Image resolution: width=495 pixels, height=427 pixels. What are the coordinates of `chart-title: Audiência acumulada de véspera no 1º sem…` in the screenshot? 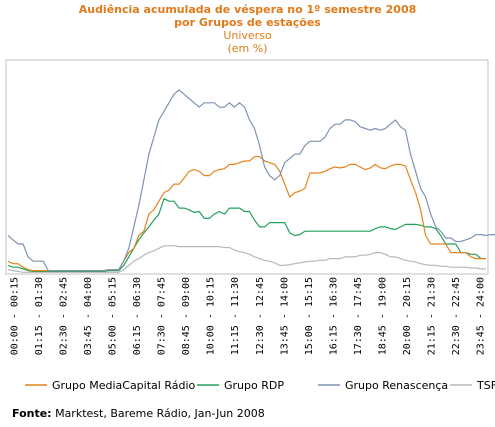 It's located at (247, 9).